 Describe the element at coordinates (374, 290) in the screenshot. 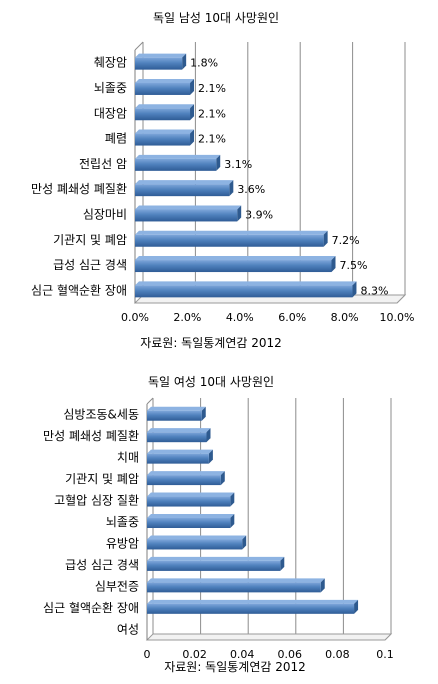

I see `data-label: 8.3%` at that location.